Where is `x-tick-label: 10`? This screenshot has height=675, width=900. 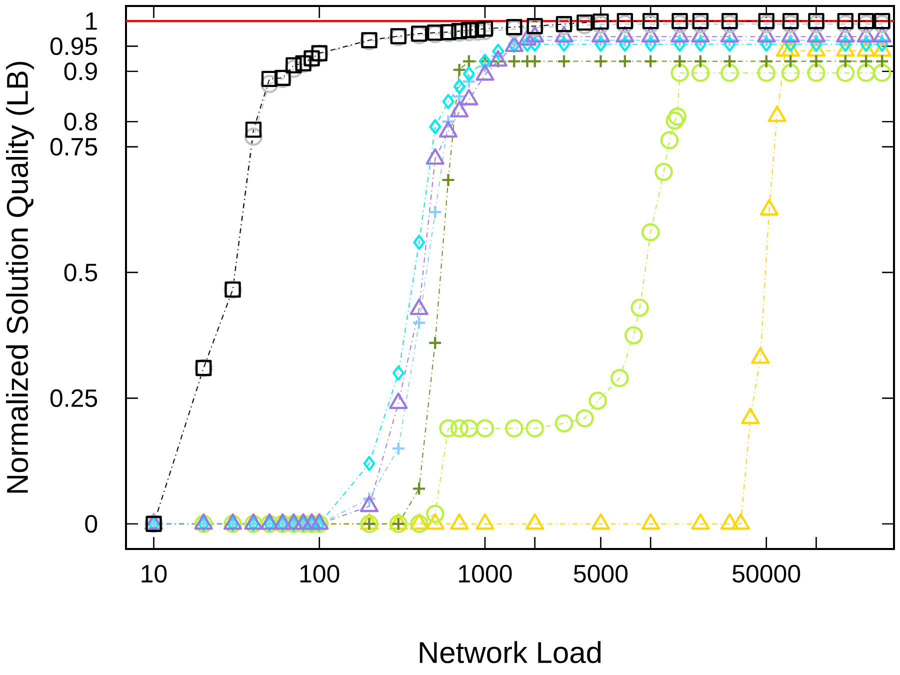
x-tick-label: 10 is located at coordinates (154, 573).